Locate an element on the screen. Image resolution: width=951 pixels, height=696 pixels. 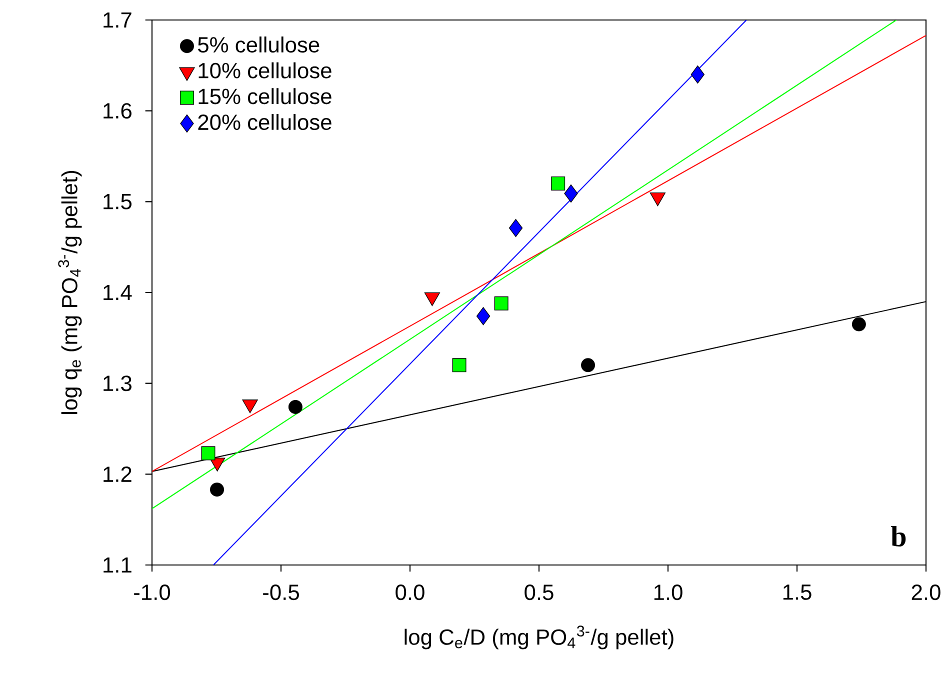
x-tick-label: 0.5 is located at coordinates (539, 592).